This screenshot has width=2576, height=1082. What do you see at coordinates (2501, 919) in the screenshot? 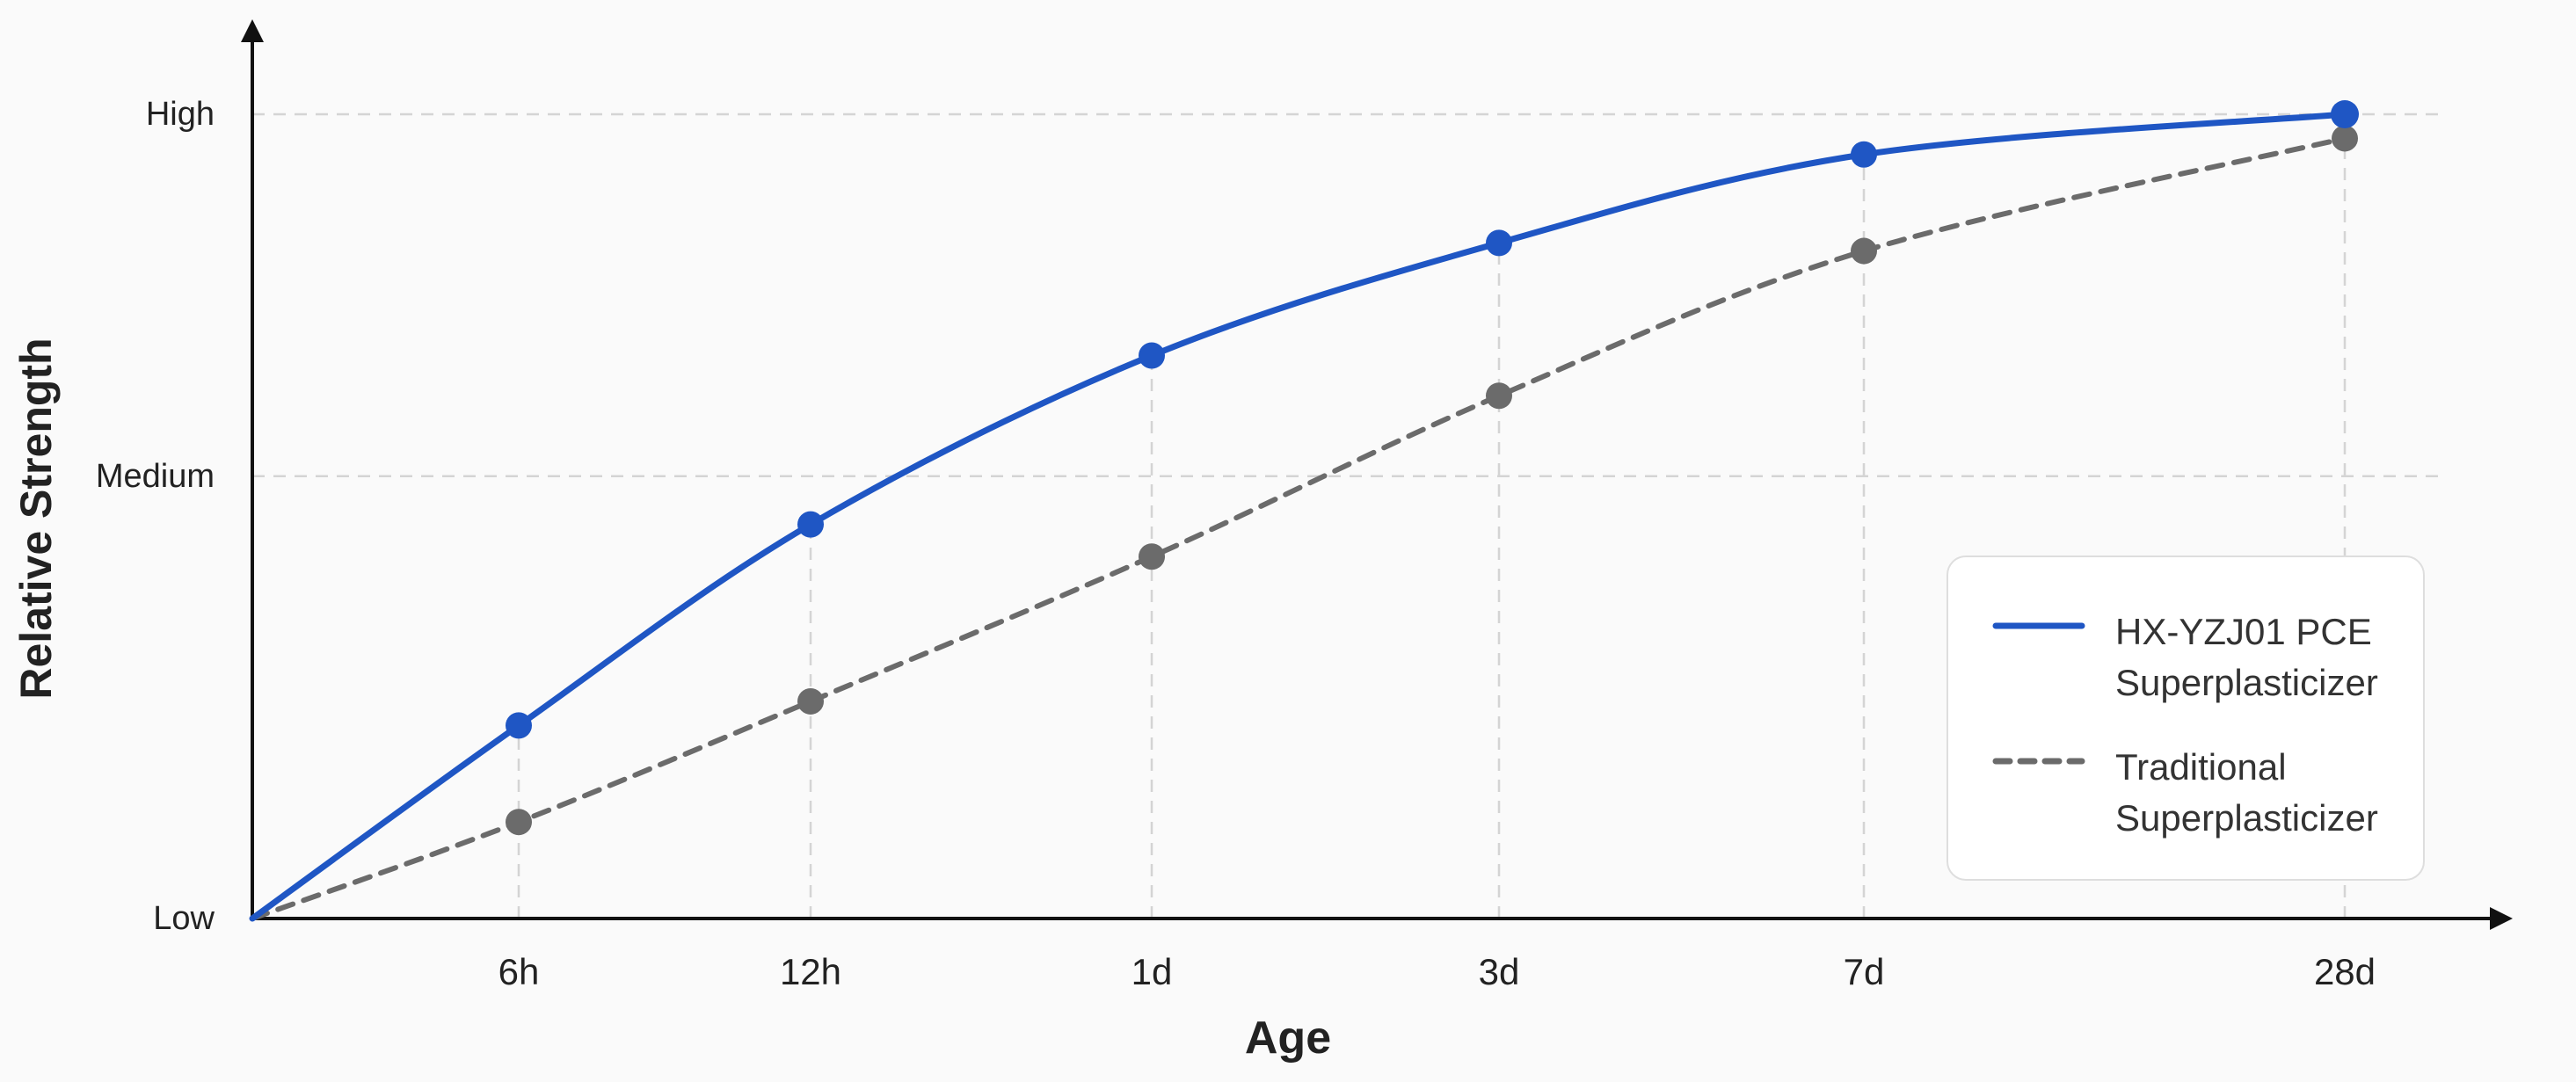
I see `x-axis-arrow` at bounding box center [2501, 919].